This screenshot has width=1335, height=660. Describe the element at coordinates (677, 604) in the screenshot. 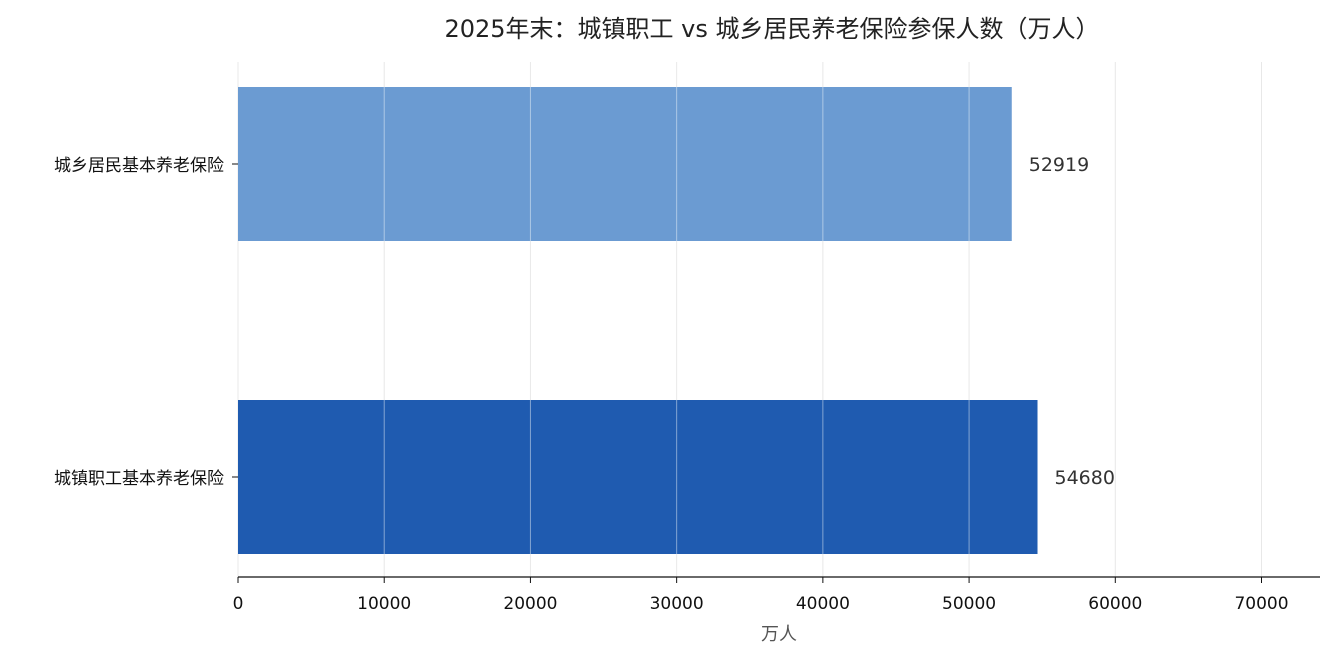

I see `x-tick-label: 30000` at that location.